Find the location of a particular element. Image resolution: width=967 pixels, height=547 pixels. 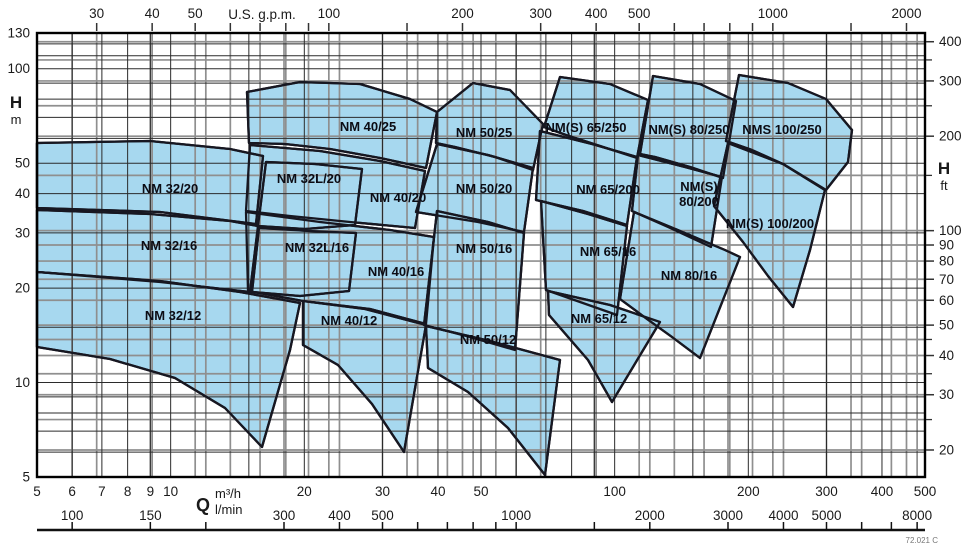

region-label-nm-65-16: NM 65/16 is located at coordinates (608, 251).